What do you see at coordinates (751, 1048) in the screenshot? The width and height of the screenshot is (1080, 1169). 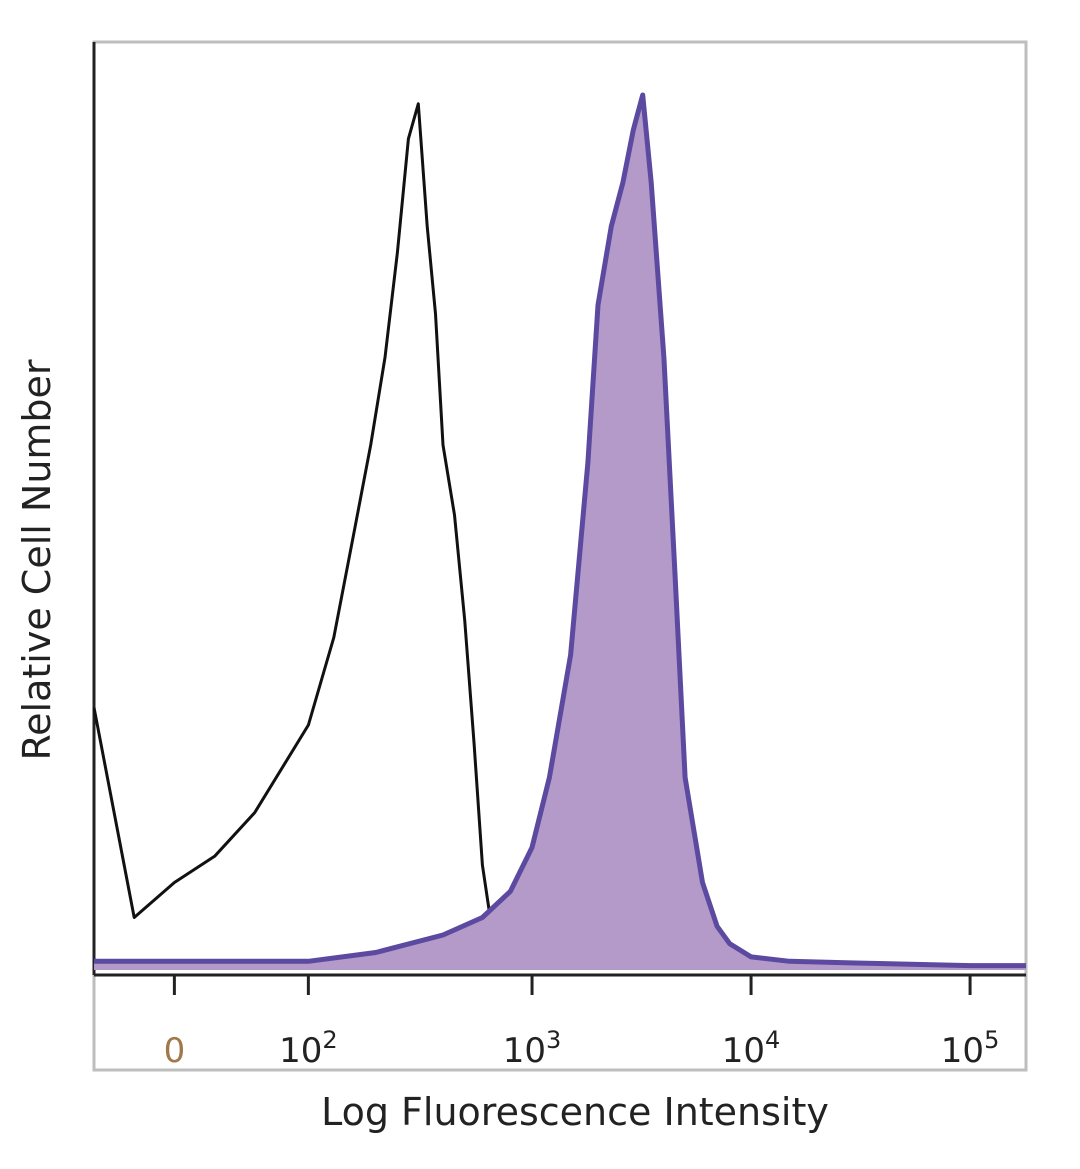 I see `x-tick-label-3: 10⁴` at bounding box center [751, 1048].